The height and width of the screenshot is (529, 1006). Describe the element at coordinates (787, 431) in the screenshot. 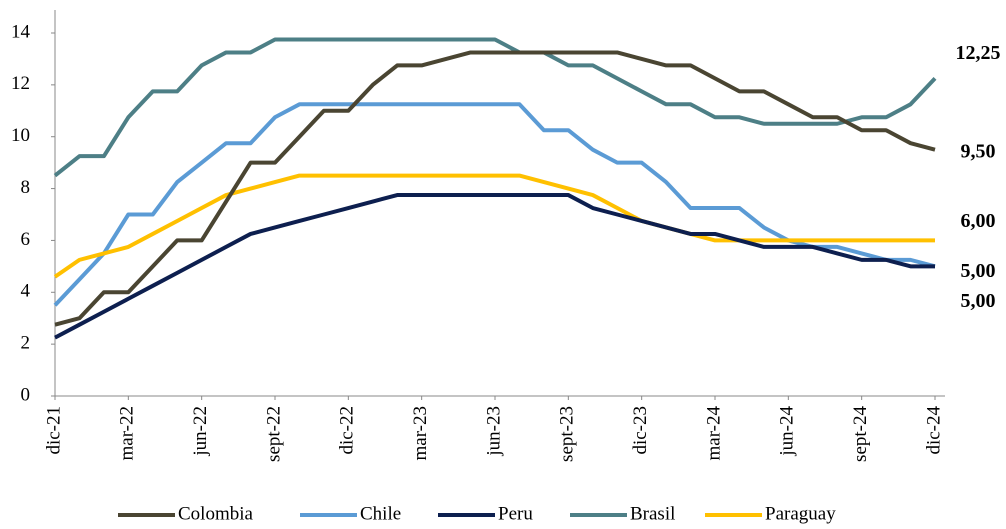

I see `x-tick-label: jun-24` at that location.